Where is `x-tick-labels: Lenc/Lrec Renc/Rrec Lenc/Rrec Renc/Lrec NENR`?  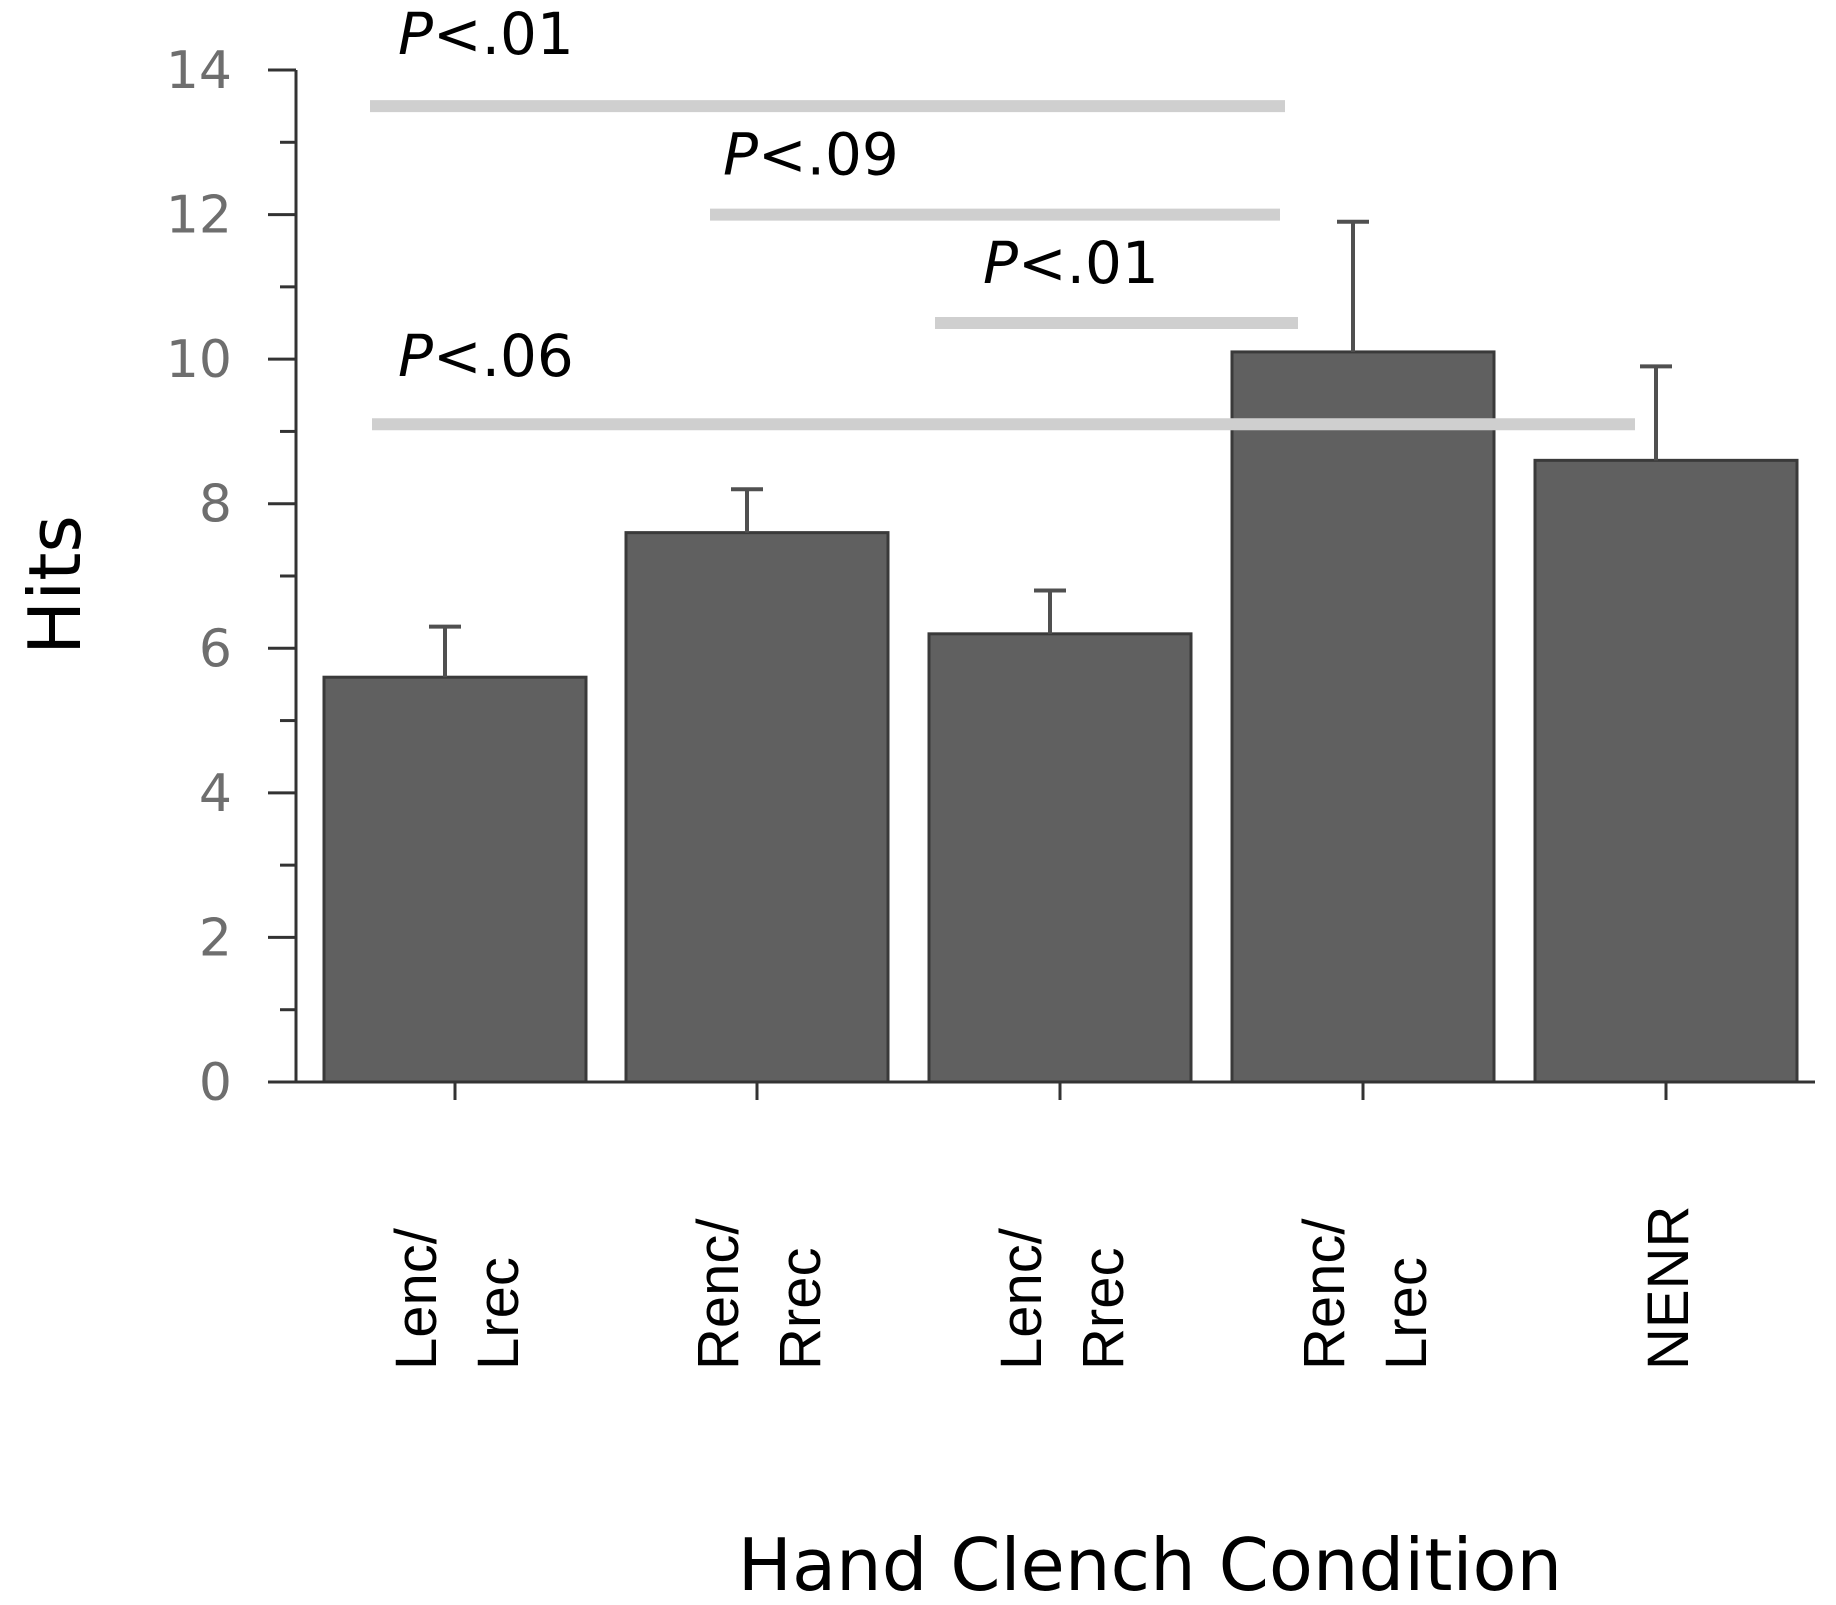 x-tick-labels: Lenc/Lrec Renc/Rrec Lenc/Rrec Renc/Lrec NENR is located at coordinates (1042, 1288).